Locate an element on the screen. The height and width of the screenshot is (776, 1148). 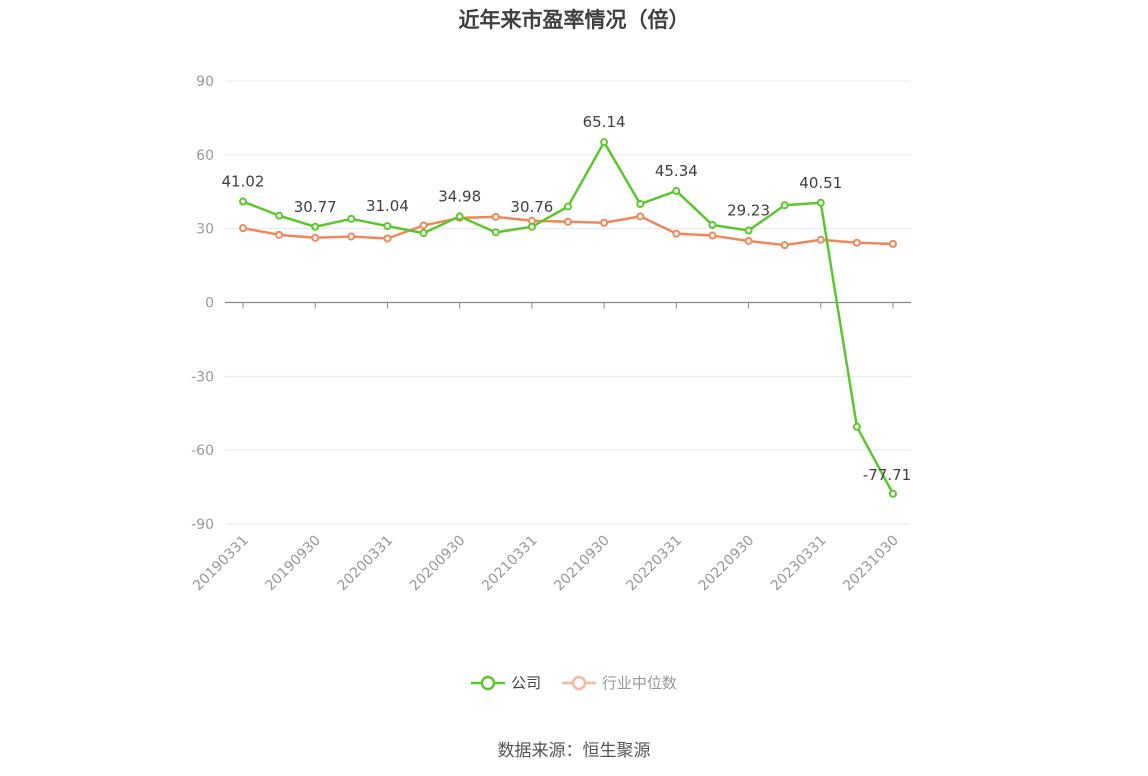
y-tick-label: 30 is located at coordinates (205, 230).